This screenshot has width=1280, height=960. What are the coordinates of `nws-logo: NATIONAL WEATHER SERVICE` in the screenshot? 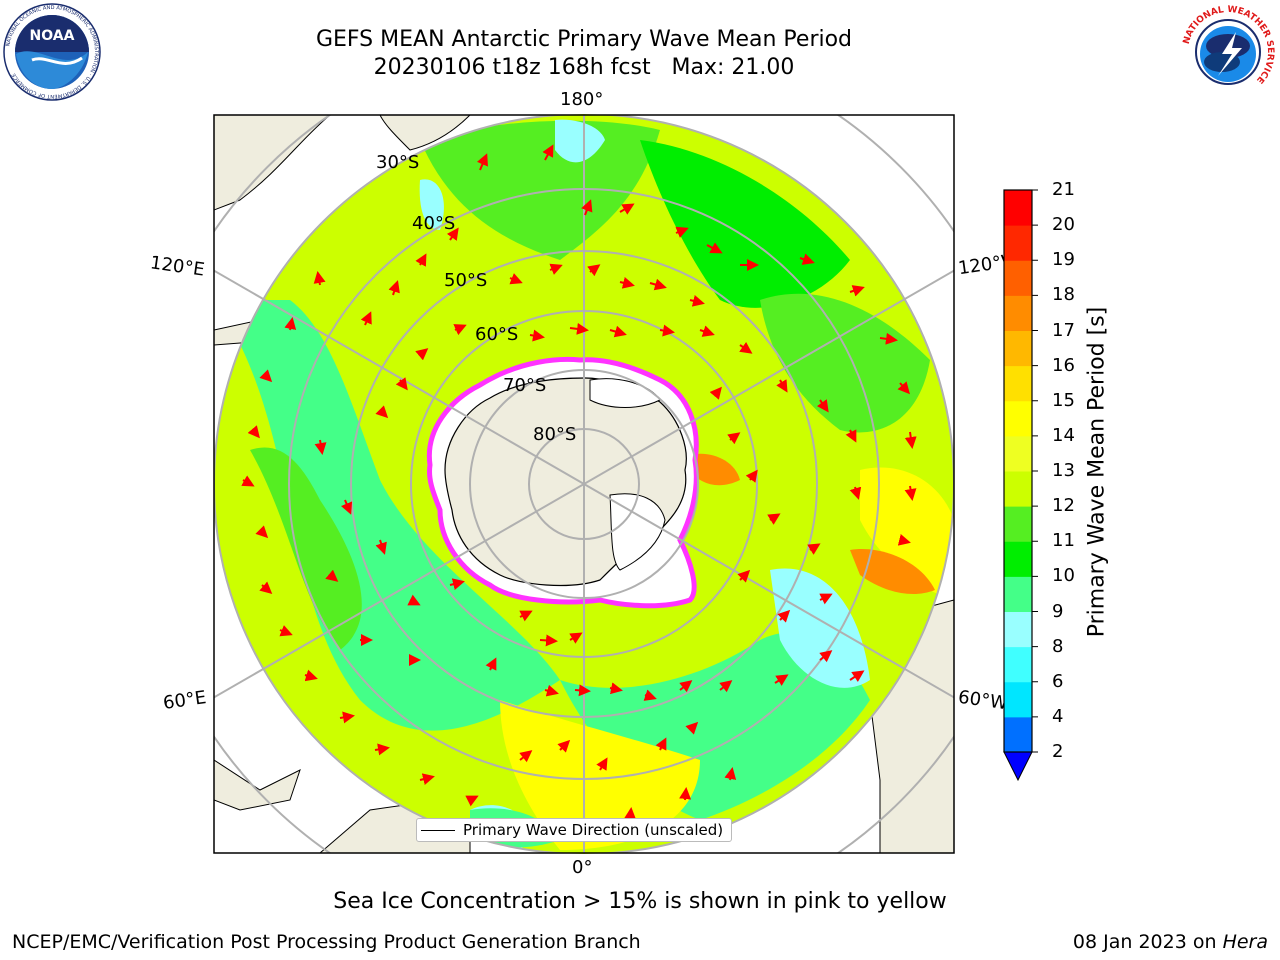 It's located at (1228, 52).